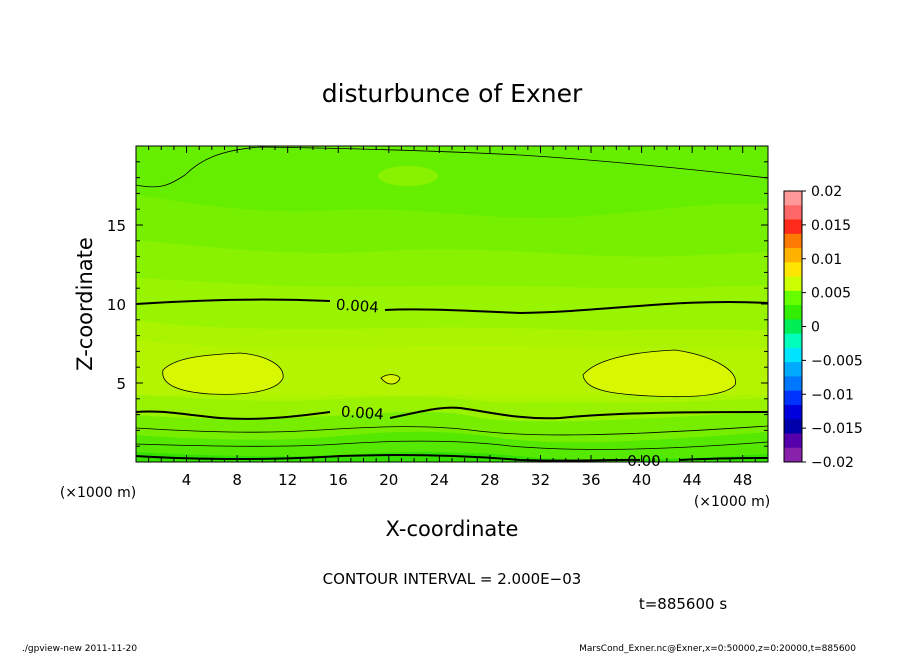  Describe the element at coordinates (831, 226) in the screenshot. I see `colorbar-label: 0.015` at that location.